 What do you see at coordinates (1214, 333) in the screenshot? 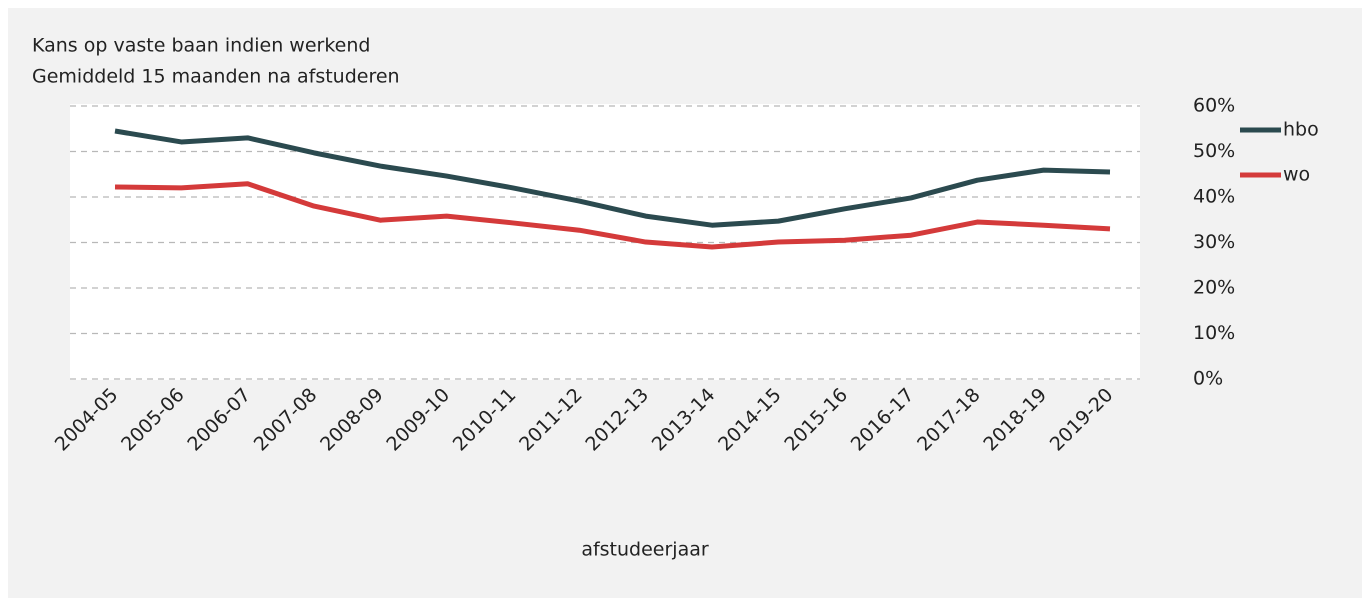
I see `y-tick-label: 10%` at bounding box center [1214, 333].